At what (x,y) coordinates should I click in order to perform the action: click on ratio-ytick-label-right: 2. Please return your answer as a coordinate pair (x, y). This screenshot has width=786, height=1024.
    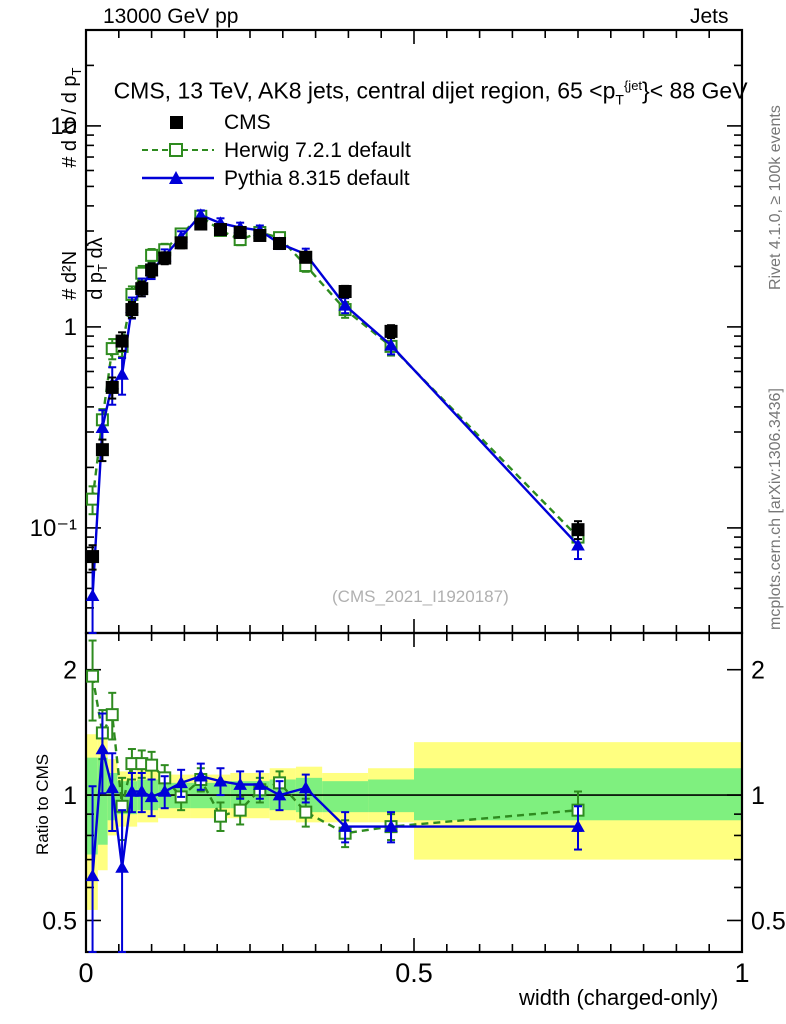
    Looking at the image, I should click on (758, 671).